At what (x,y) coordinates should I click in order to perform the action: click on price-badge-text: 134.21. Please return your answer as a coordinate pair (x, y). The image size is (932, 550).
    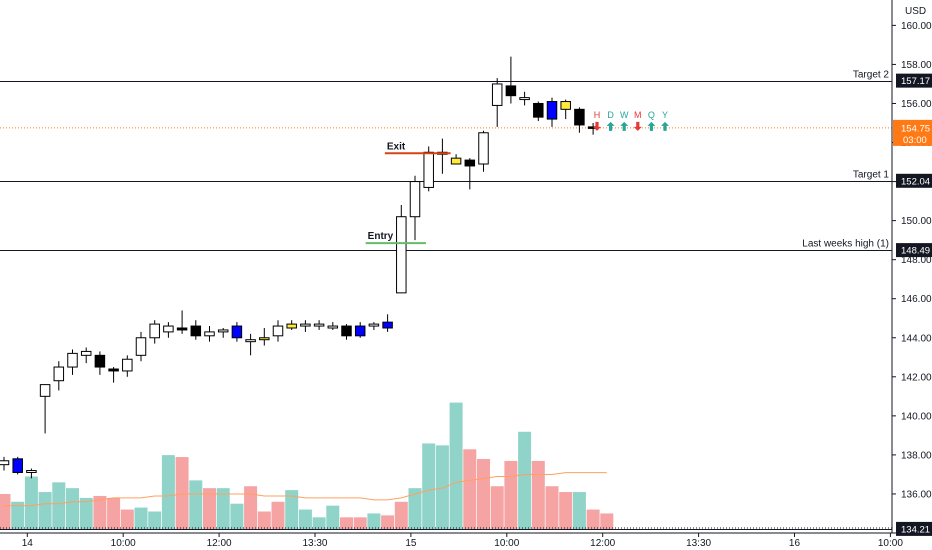
    Looking at the image, I should click on (915, 529).